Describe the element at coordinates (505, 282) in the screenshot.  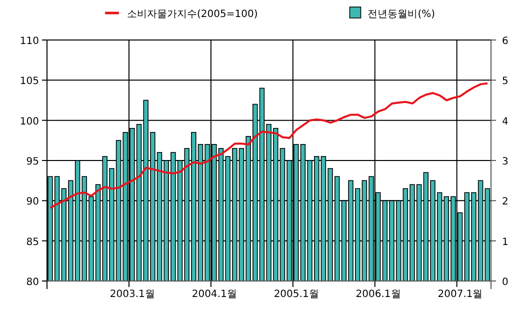
I see `y2-tick-label: 0` at that location.